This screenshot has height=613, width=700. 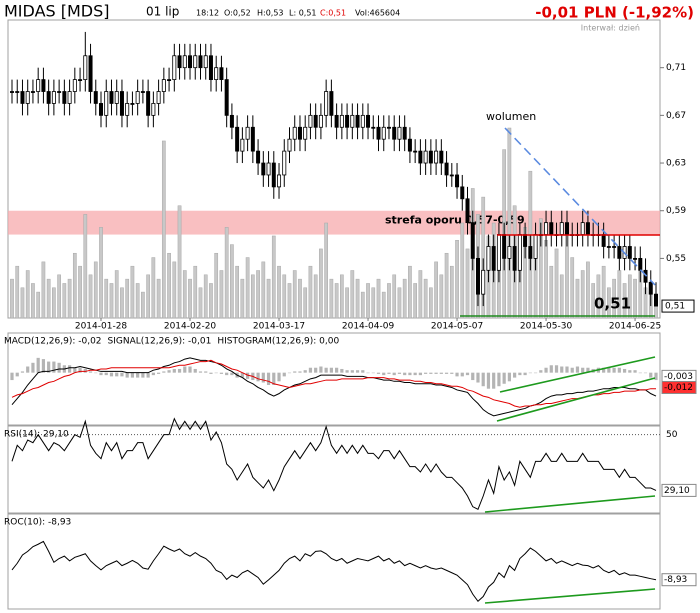 What do you see at coordinates (270, 13) in the screenshot?
I see `high-value: H:0,53` at bounding box center [270, 13].